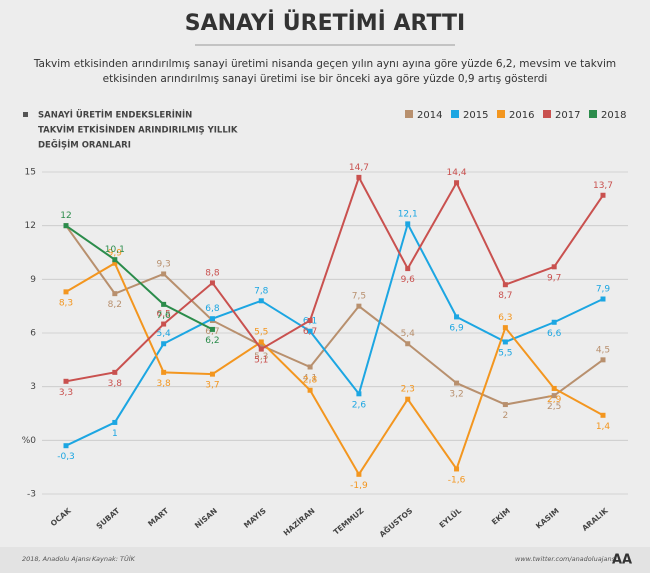 This screenshot has height=573, width=650. Describe the element at coordinates (115, 250) in the screenshot. I see `value-label: 10,1` at that location.